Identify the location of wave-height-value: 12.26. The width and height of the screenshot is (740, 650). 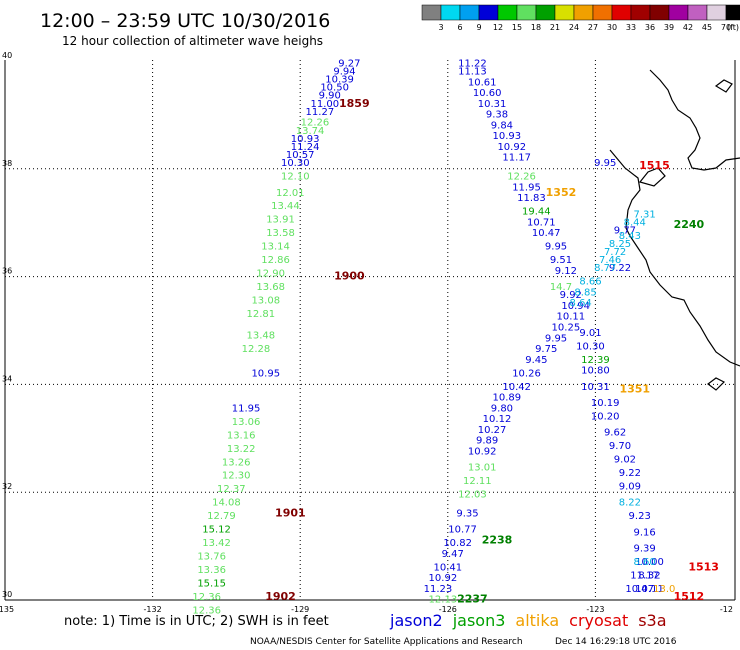
(521, 177).